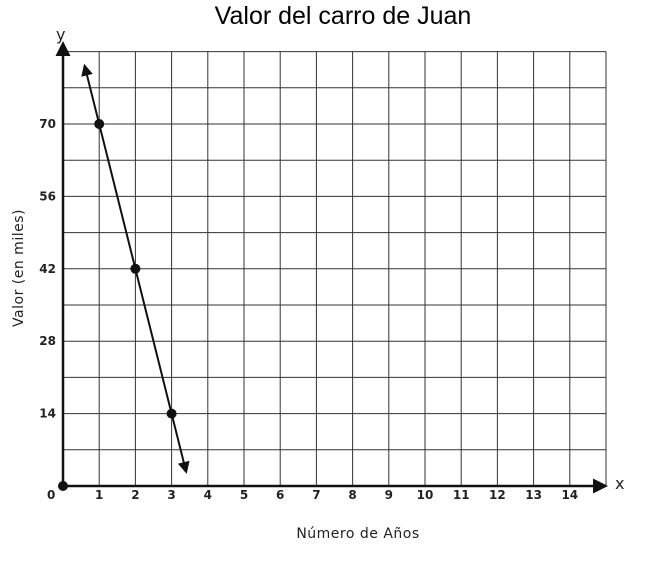 Image resolution: width=650 pixels, height=562 pixels. What do you see at coordinates (316, 495) in the screenshot?
I see `x-tick-label: 7` at bounding box center [316, 495].